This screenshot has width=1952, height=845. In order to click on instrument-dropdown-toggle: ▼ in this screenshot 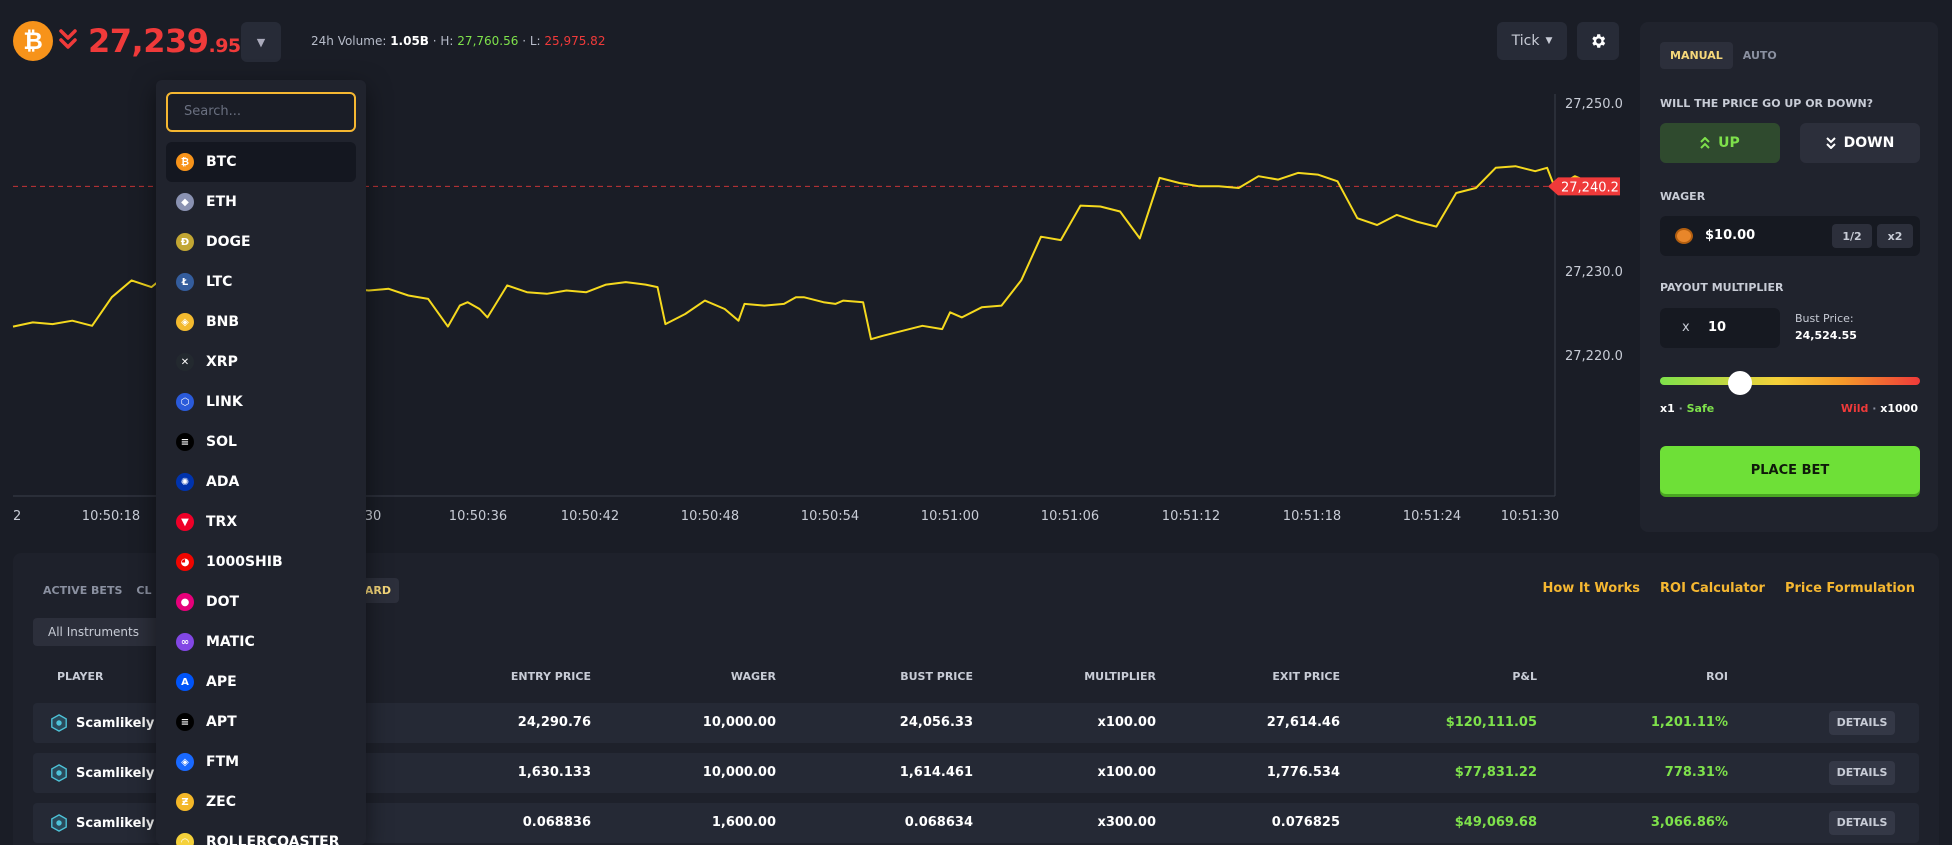, I will do `click(261, 42)`.